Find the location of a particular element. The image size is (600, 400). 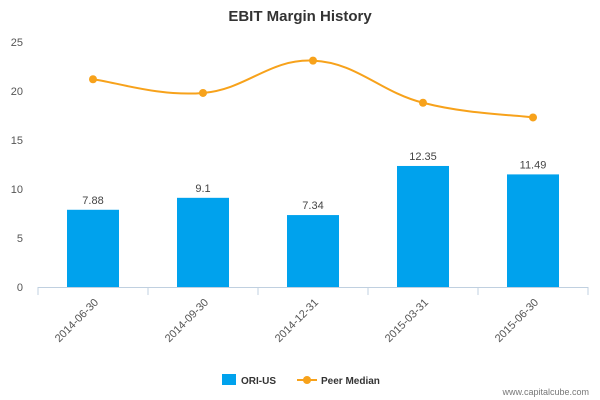

legend: ORI-US Peer Median is located at coordinates (301, 380).